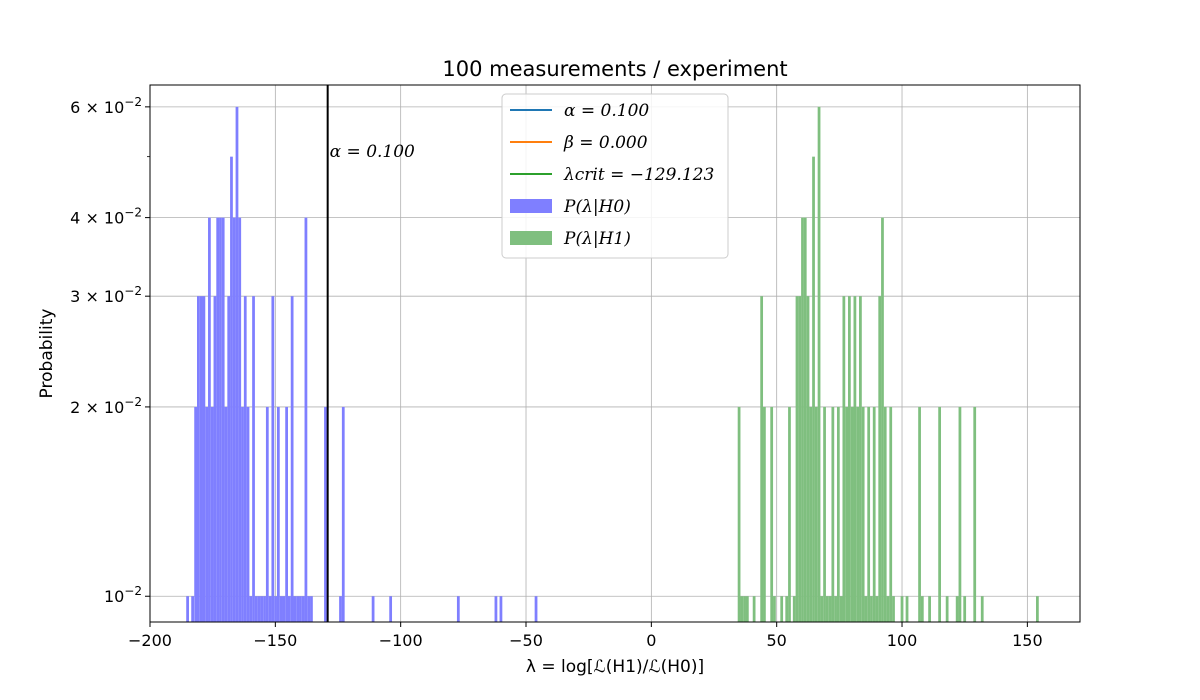 This screenshot has height=700, width=1200. What do you see at coordinates (370, 353) in the screenshot?
I see `critical-line-group: α = 0.100` at bounding box center [370, 353].